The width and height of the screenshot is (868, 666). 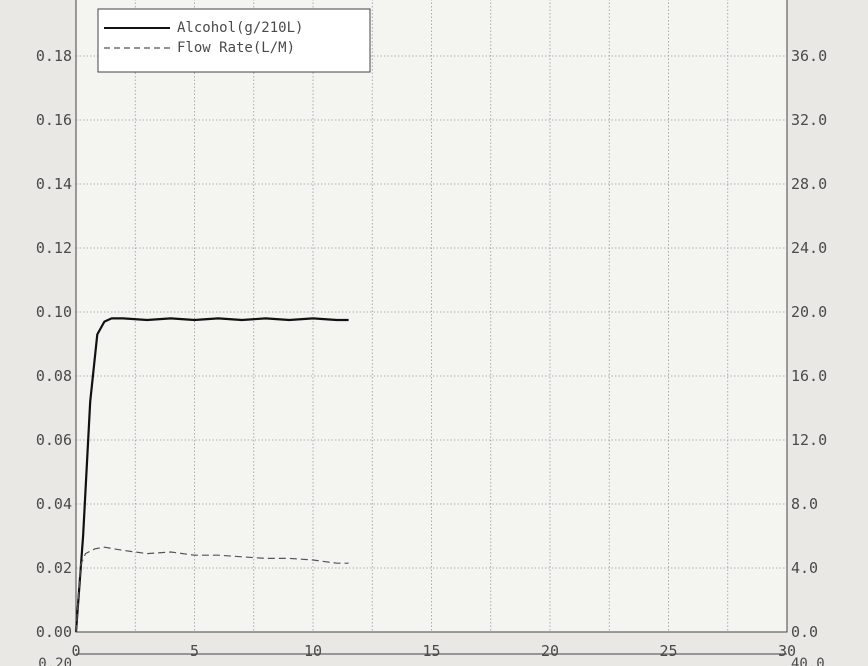 What do you see at coordinates (54, 120) in the screenshot?
I see `y-tick-label-left: 0.16` at bounding box center [54, 120].